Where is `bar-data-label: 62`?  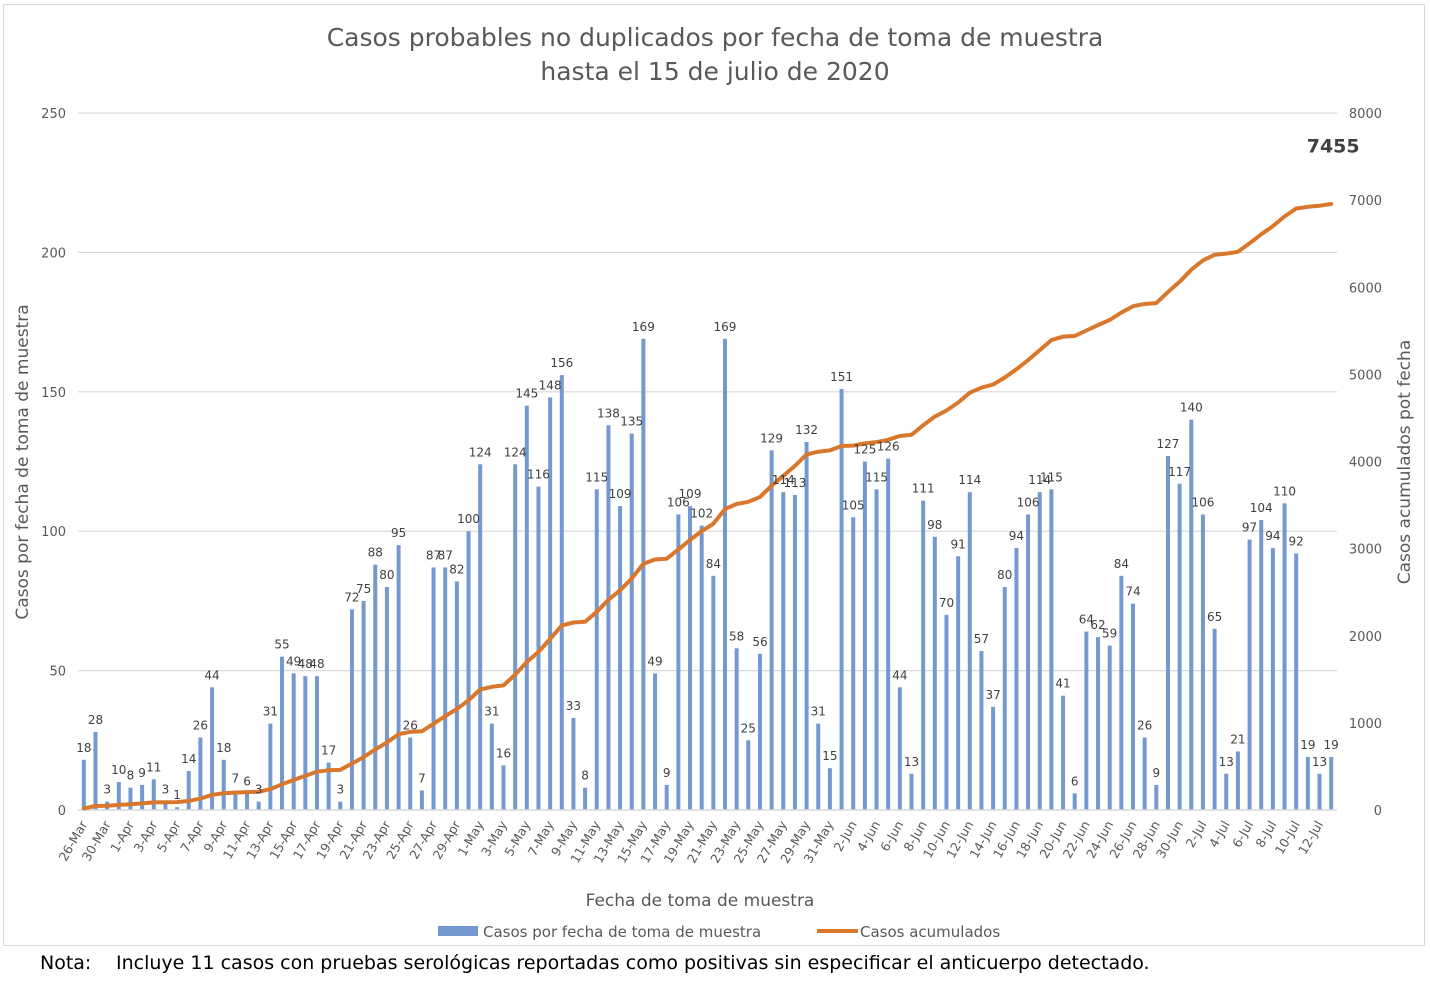 bar-data-label: 62 is located at coordinates (1097, 625).